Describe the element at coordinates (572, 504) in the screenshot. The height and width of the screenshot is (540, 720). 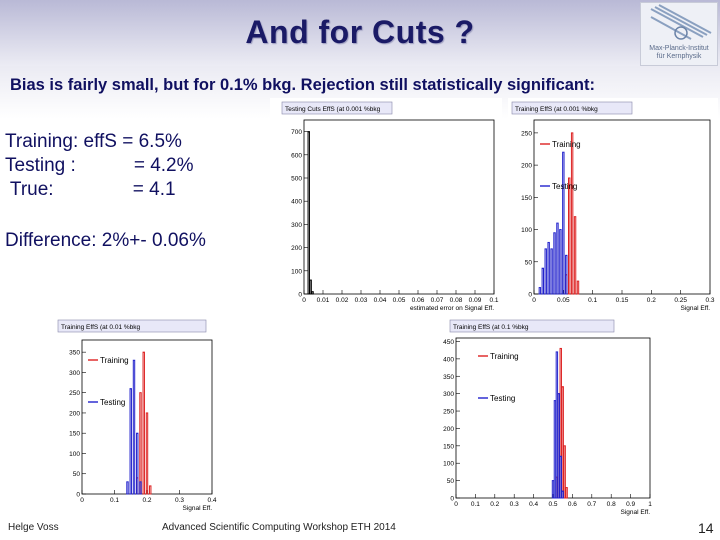
I see `x-tick-label: 0.6` at that location.